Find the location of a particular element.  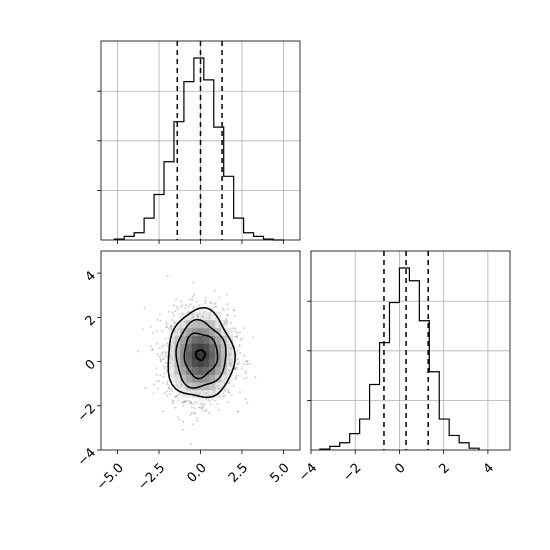

y-tick-label: 0 is located at coordinates (91, 365).